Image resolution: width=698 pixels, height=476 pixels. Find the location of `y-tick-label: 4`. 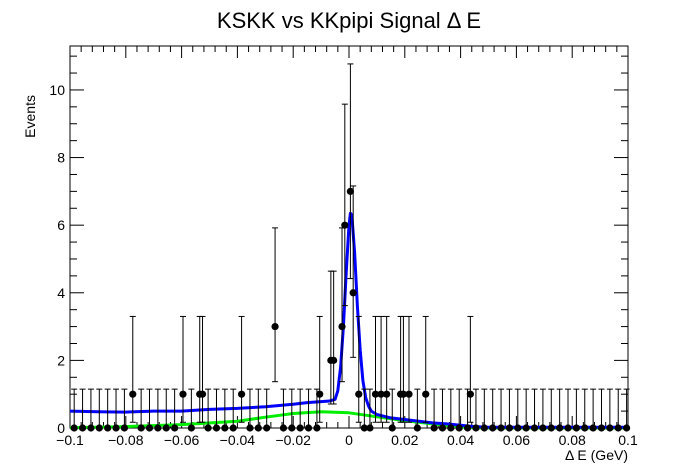

y-tick-label: 4 is located at coordinates (61, 293).